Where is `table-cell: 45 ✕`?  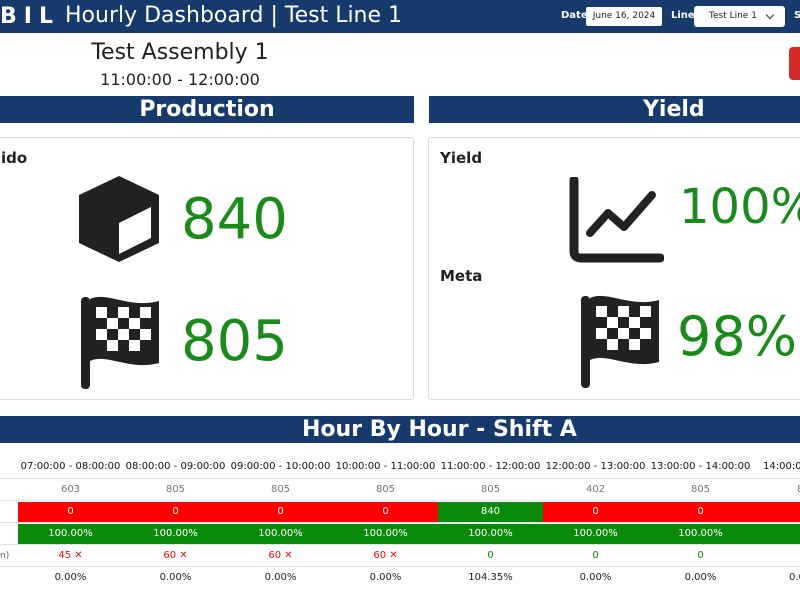 table-cell: 45 ✕ is located at coordinates (70, 555).